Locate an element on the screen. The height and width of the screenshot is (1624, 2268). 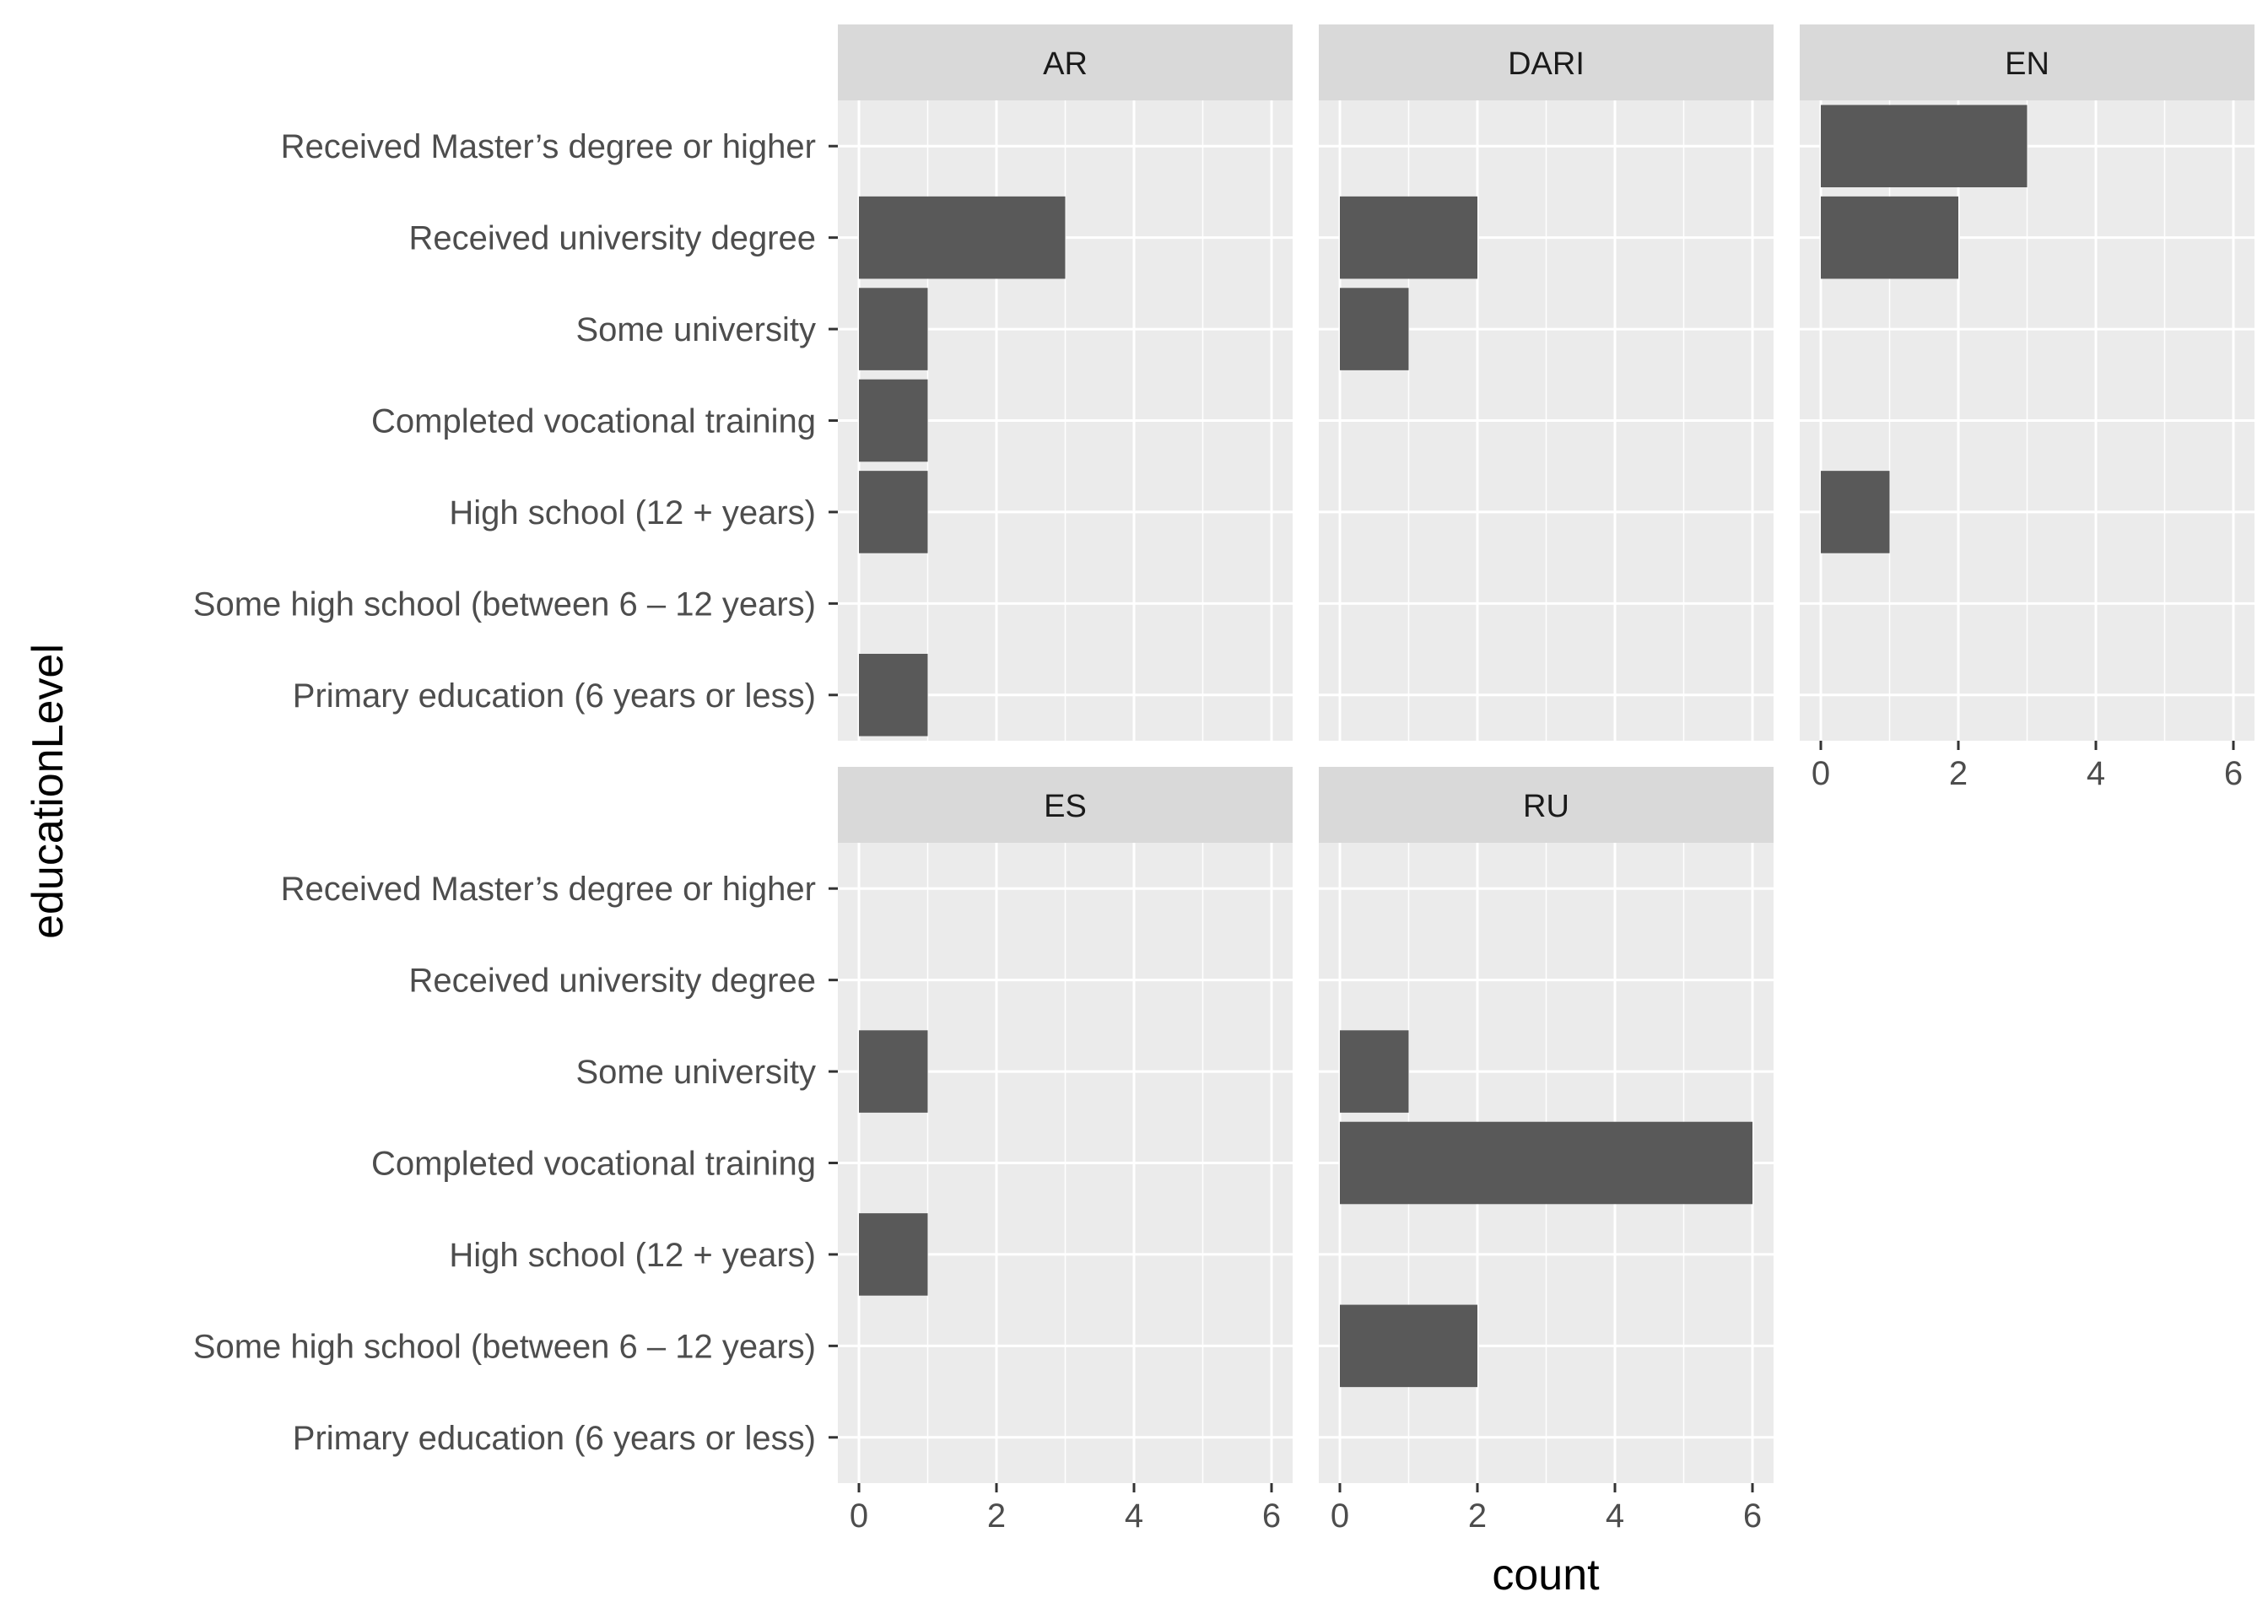
panel-strip-label: EN is located at coordinates (2027, 64).